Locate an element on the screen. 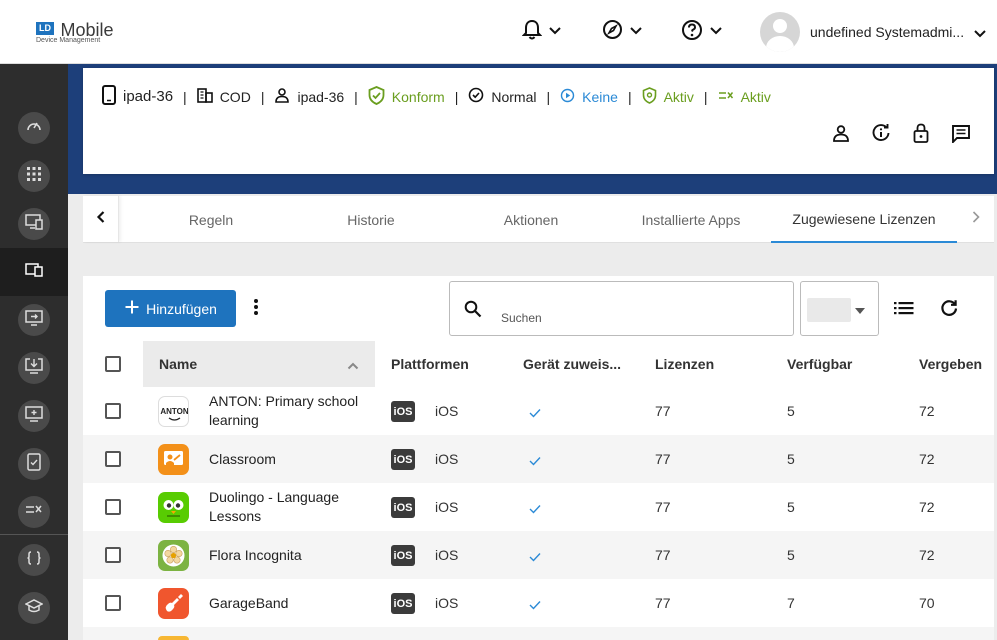 The width and height of the screenshot is (997, 640). avatar is located at coordinates (780, 32).